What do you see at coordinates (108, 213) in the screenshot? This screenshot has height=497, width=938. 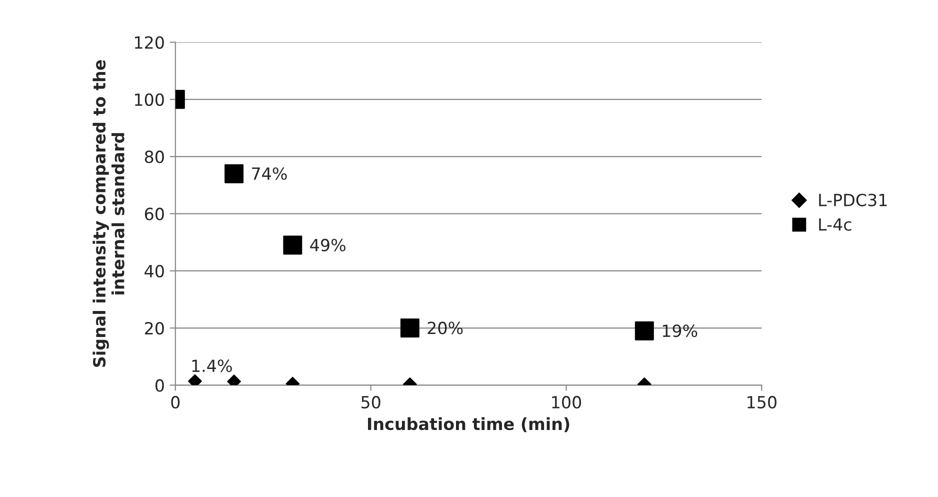 I see `y-axis-title: Signal intensity compared to the internal standard` at bounding box center [108, 213].